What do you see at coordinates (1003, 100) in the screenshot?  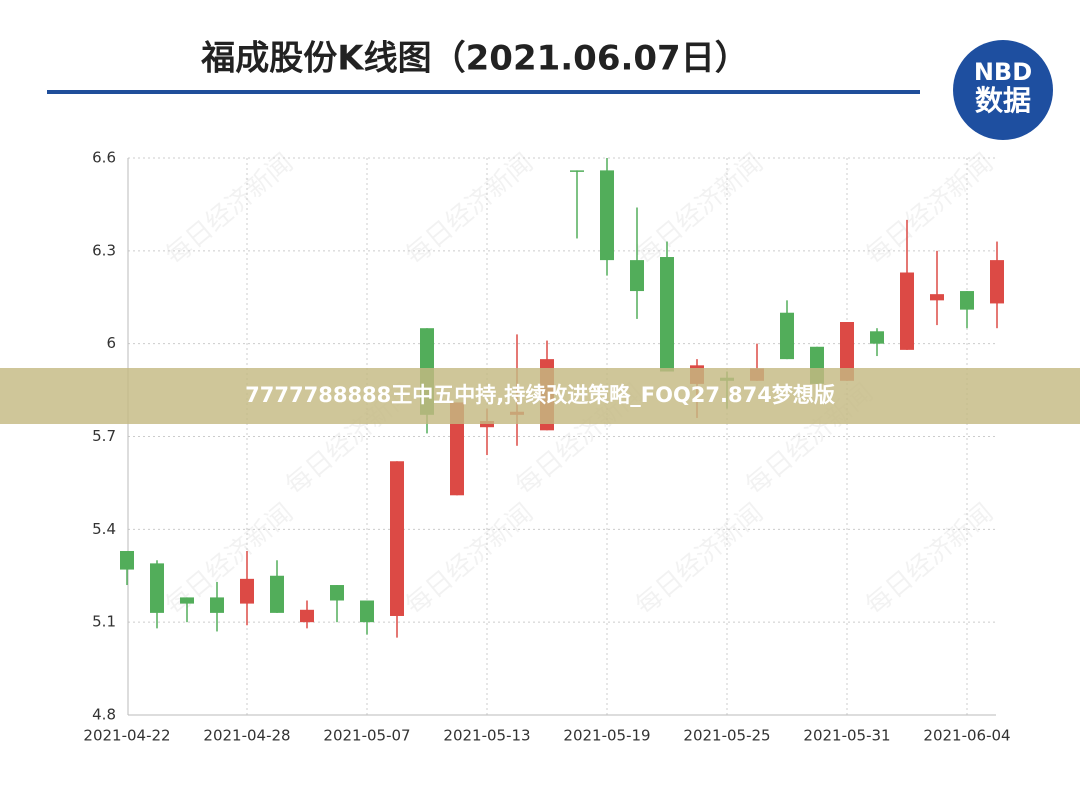 I see `logo-text: 数据` at bounding box center [1003, 100].